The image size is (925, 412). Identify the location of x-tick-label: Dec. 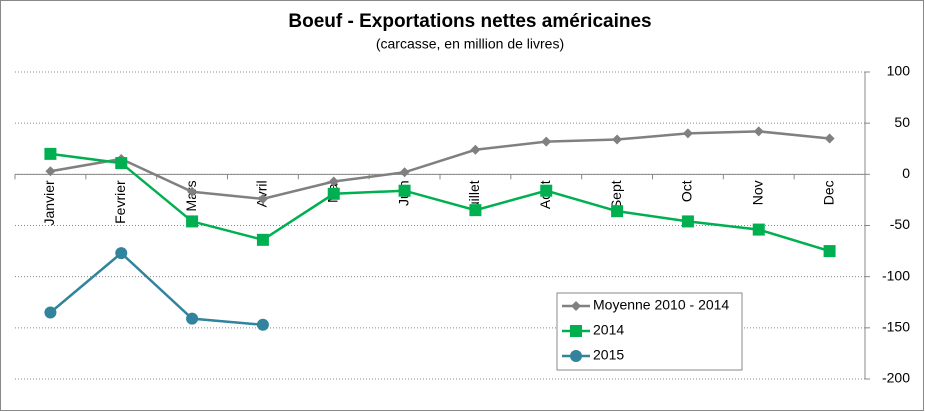
(828, 192).